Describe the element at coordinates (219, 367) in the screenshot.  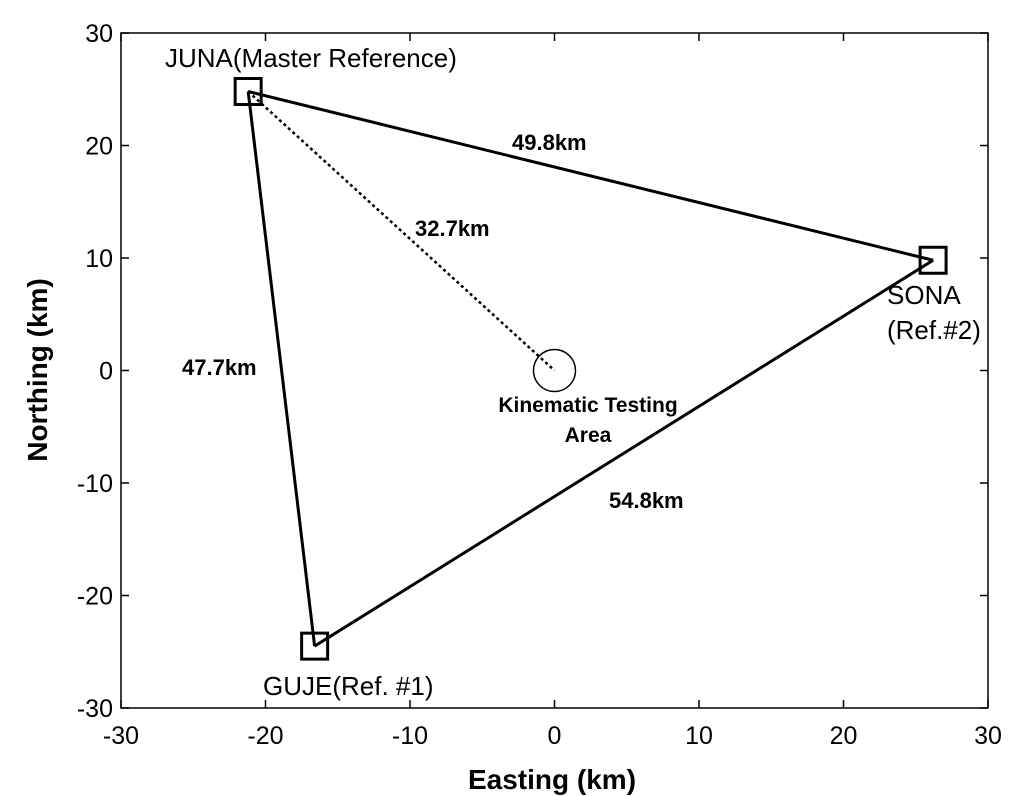
I see `baseline-label-guje-juna: 47.7km` at that location.